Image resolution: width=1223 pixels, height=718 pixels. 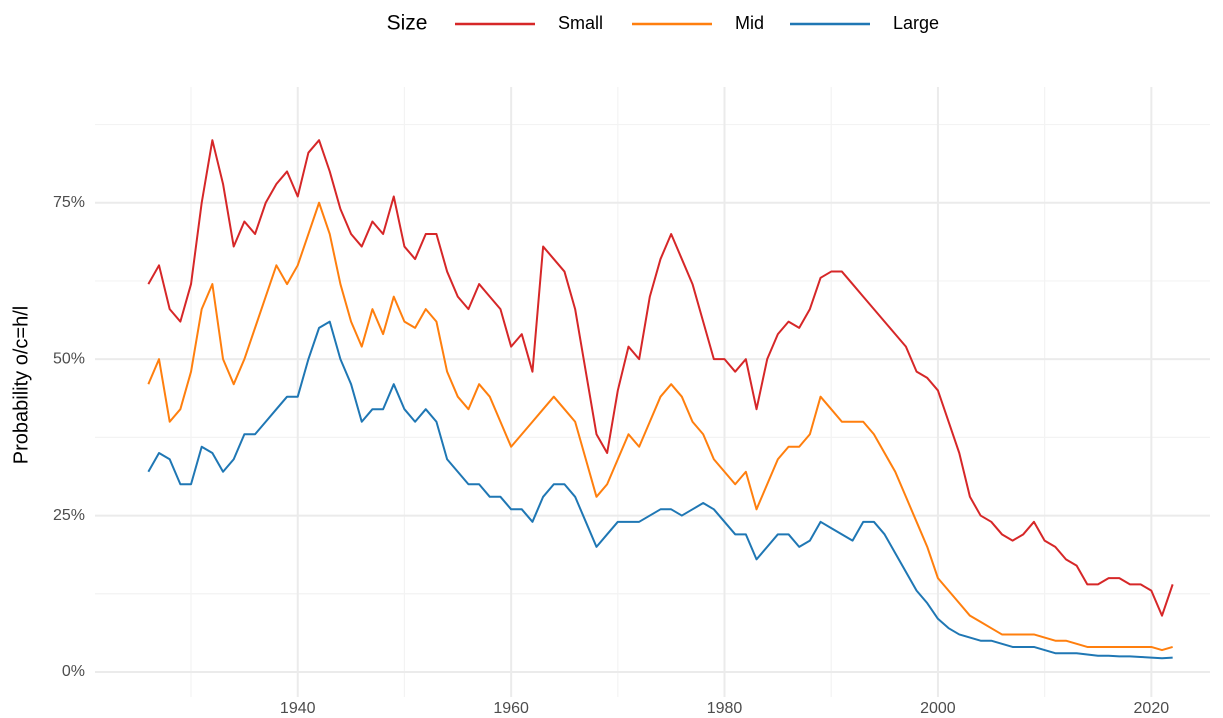 I want to click on y-axis-label: Probability o/c=h/l, so click(x=21, y=385).